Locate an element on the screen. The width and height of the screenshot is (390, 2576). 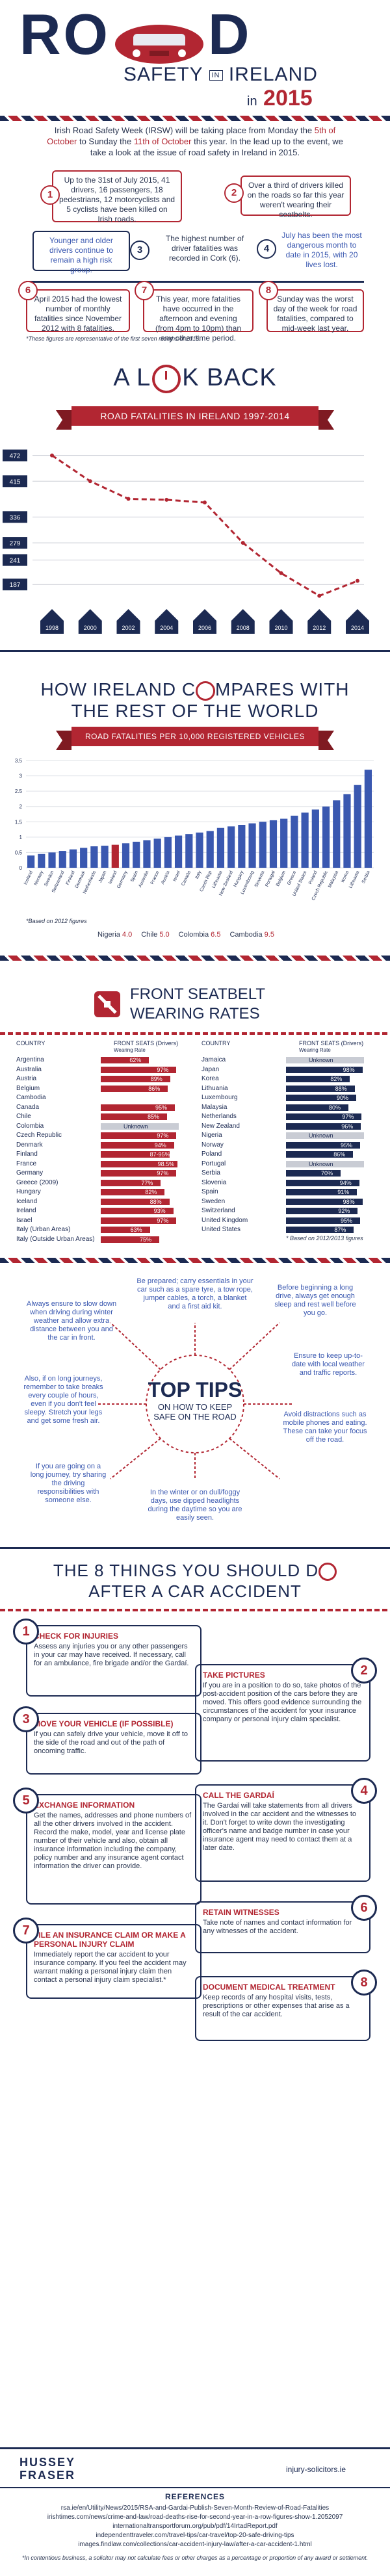
accident-stripe is located at coordinates (195, 1610).